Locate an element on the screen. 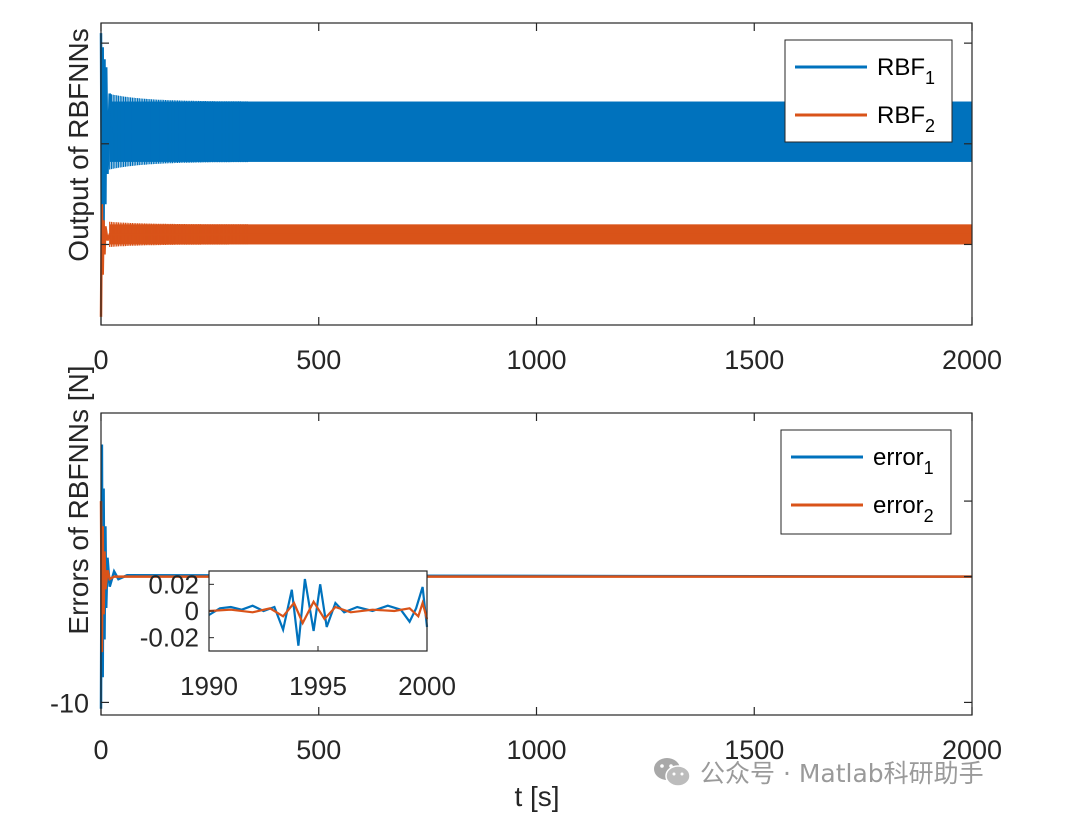  inset-x-tick-label: 2000 is located at coordinates (427, 686).